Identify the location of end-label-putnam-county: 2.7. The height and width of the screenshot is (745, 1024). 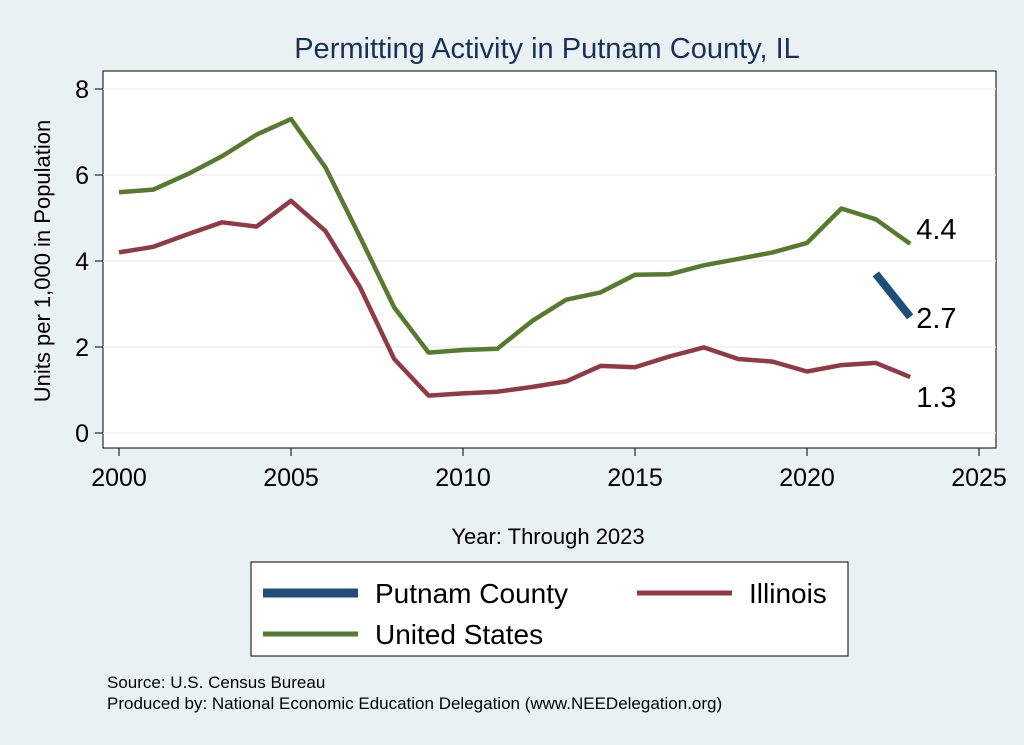
(936, 319).